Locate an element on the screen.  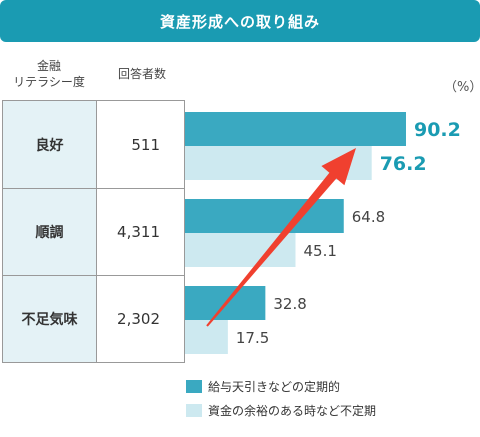
header-literacy-line1: 金融 is located at coordinates (48, 66).